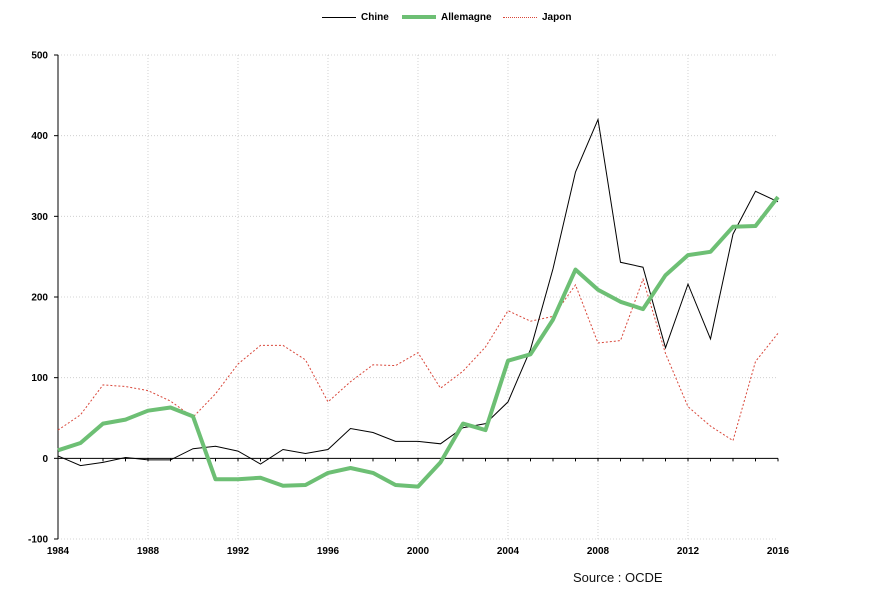 The height and width of the screenshot is (603, 880). What do you see at coordinates (238, 551) in the screenshot?
I see `x-tick-label: 1992` at bounding box center [238, 551].